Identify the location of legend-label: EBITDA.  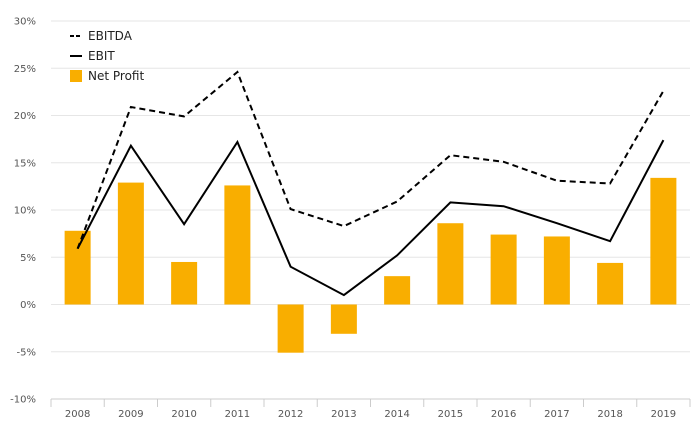
(110, 36).